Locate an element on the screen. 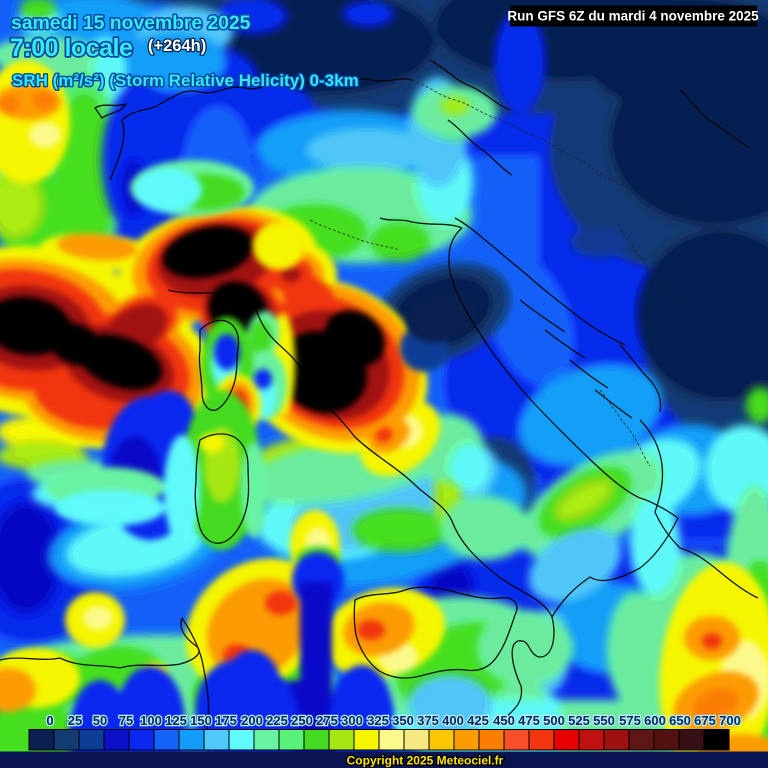 The image size is (768, 768). svg-text: 475 is located at coordinates (529, 720).